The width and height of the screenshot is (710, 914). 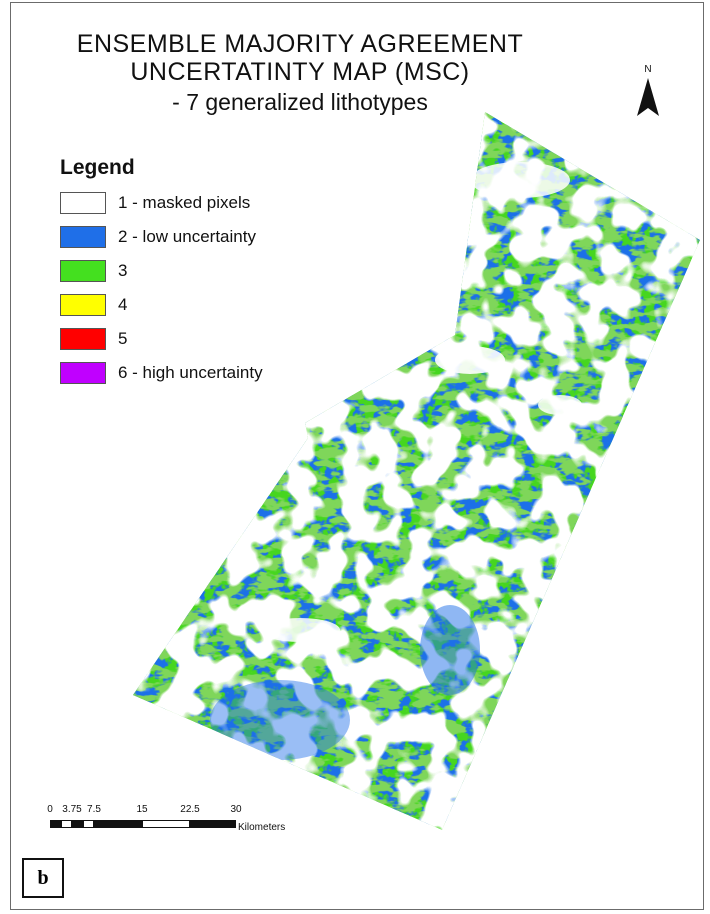 What do you see at coordinates (236, 809) in the screenshot?
I see `scale-tick: 30` at bounding box center [236, 809].